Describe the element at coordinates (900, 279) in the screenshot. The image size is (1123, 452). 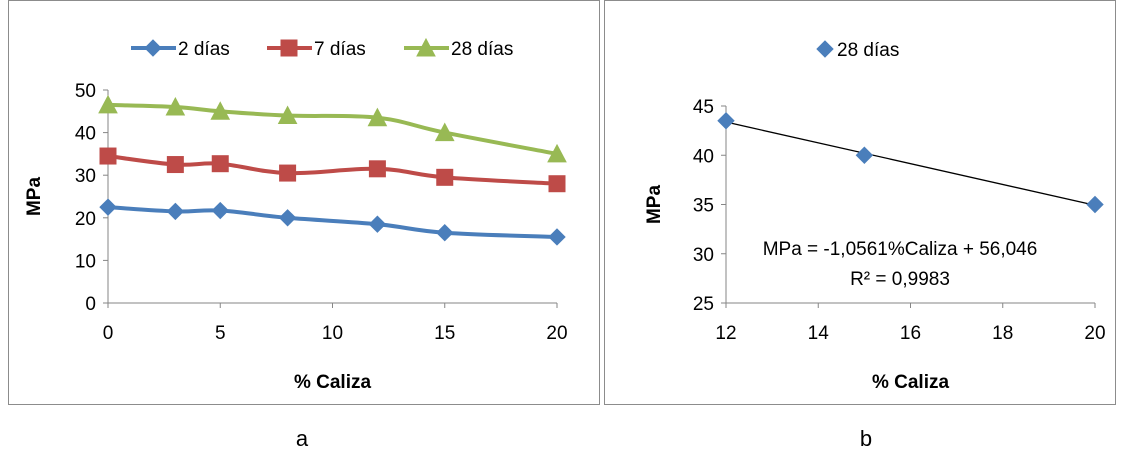
I see `r-squared-label: R² = 0,9983` at that location.